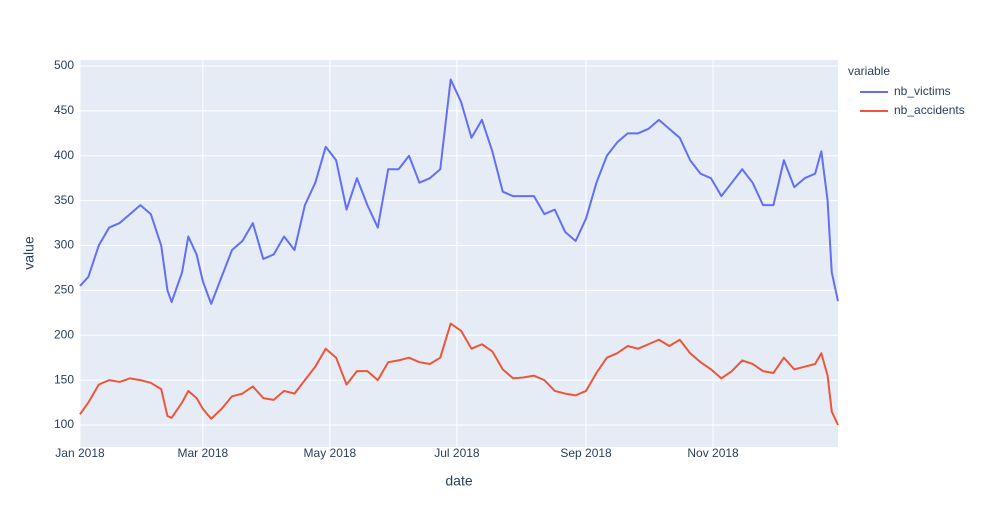 The image size is (983, 525). I want to click on x-tick-label: Jul 2018, so click(457, 453).